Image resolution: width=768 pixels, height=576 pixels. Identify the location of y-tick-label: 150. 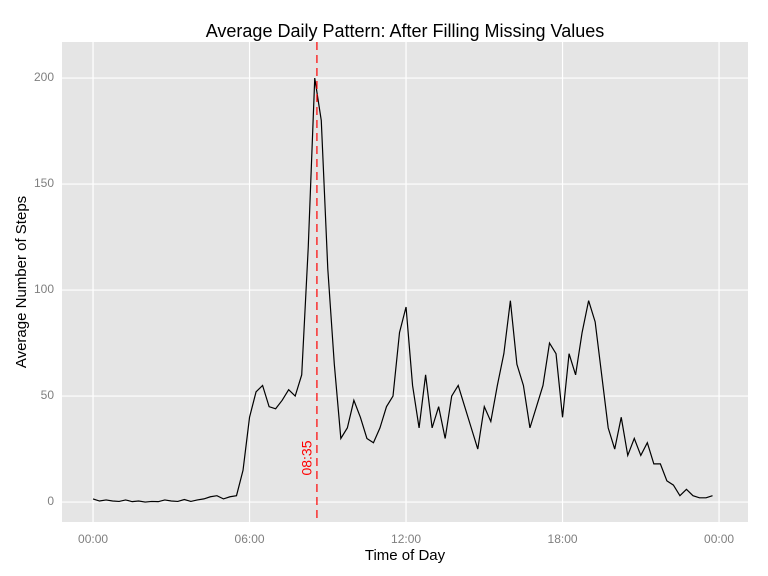
(44, 183).